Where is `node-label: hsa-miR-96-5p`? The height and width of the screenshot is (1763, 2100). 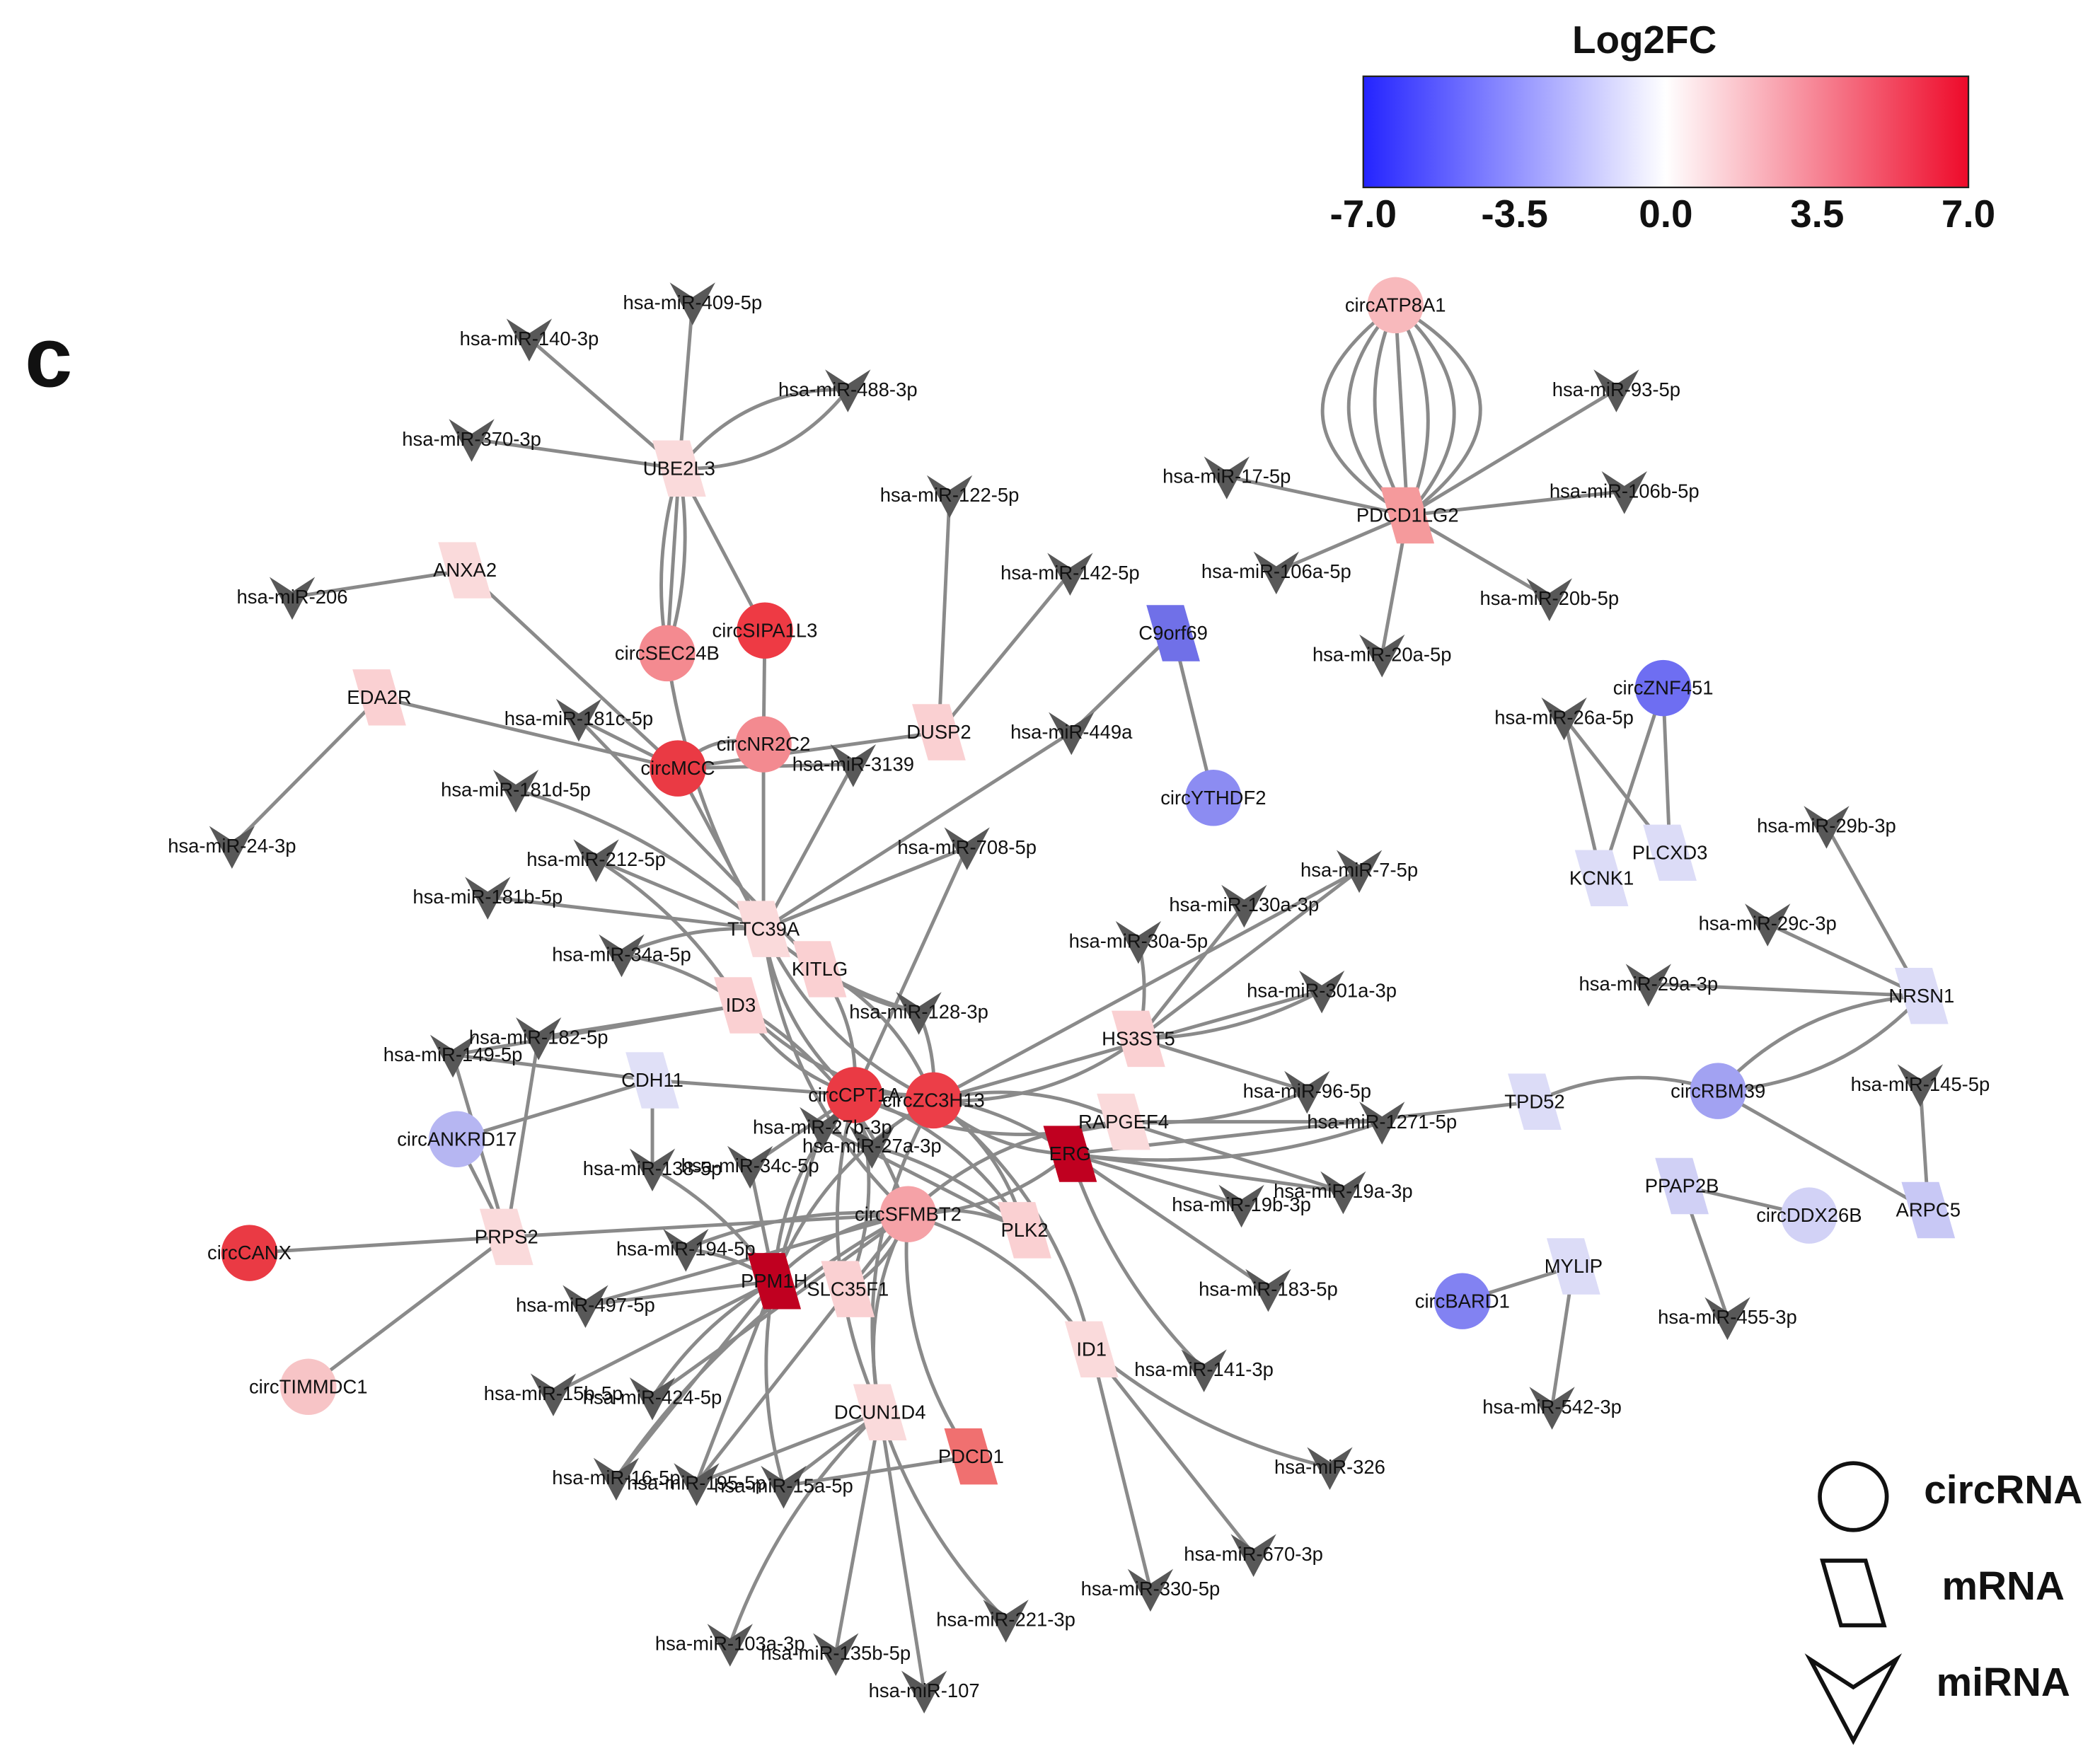 node-label: hsa-miR-96-5p is located at coordinates (1307, 1091).